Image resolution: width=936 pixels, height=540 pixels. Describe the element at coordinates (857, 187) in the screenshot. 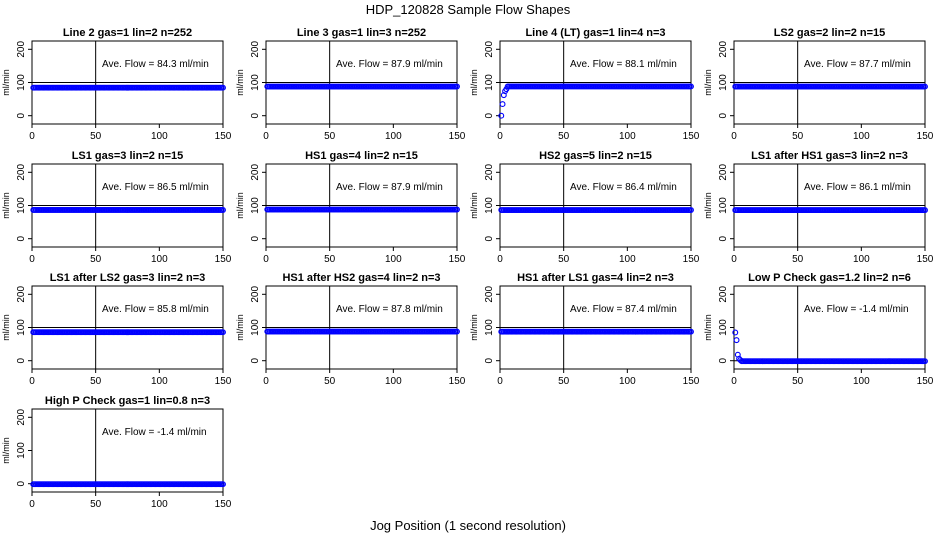

I see `average-flow-annotation: Ave. Flow = 86.1 ml/min` at that location.